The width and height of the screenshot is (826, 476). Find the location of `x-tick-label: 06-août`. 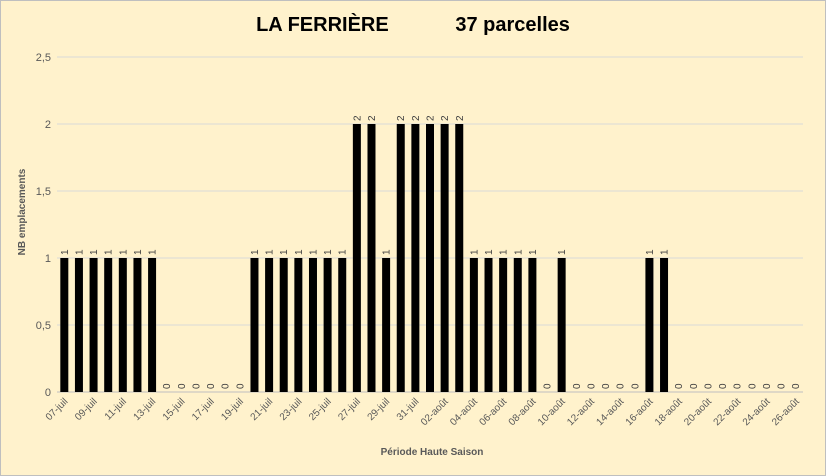

x-tick-label: 06-août is located at coordinates (493, 412).